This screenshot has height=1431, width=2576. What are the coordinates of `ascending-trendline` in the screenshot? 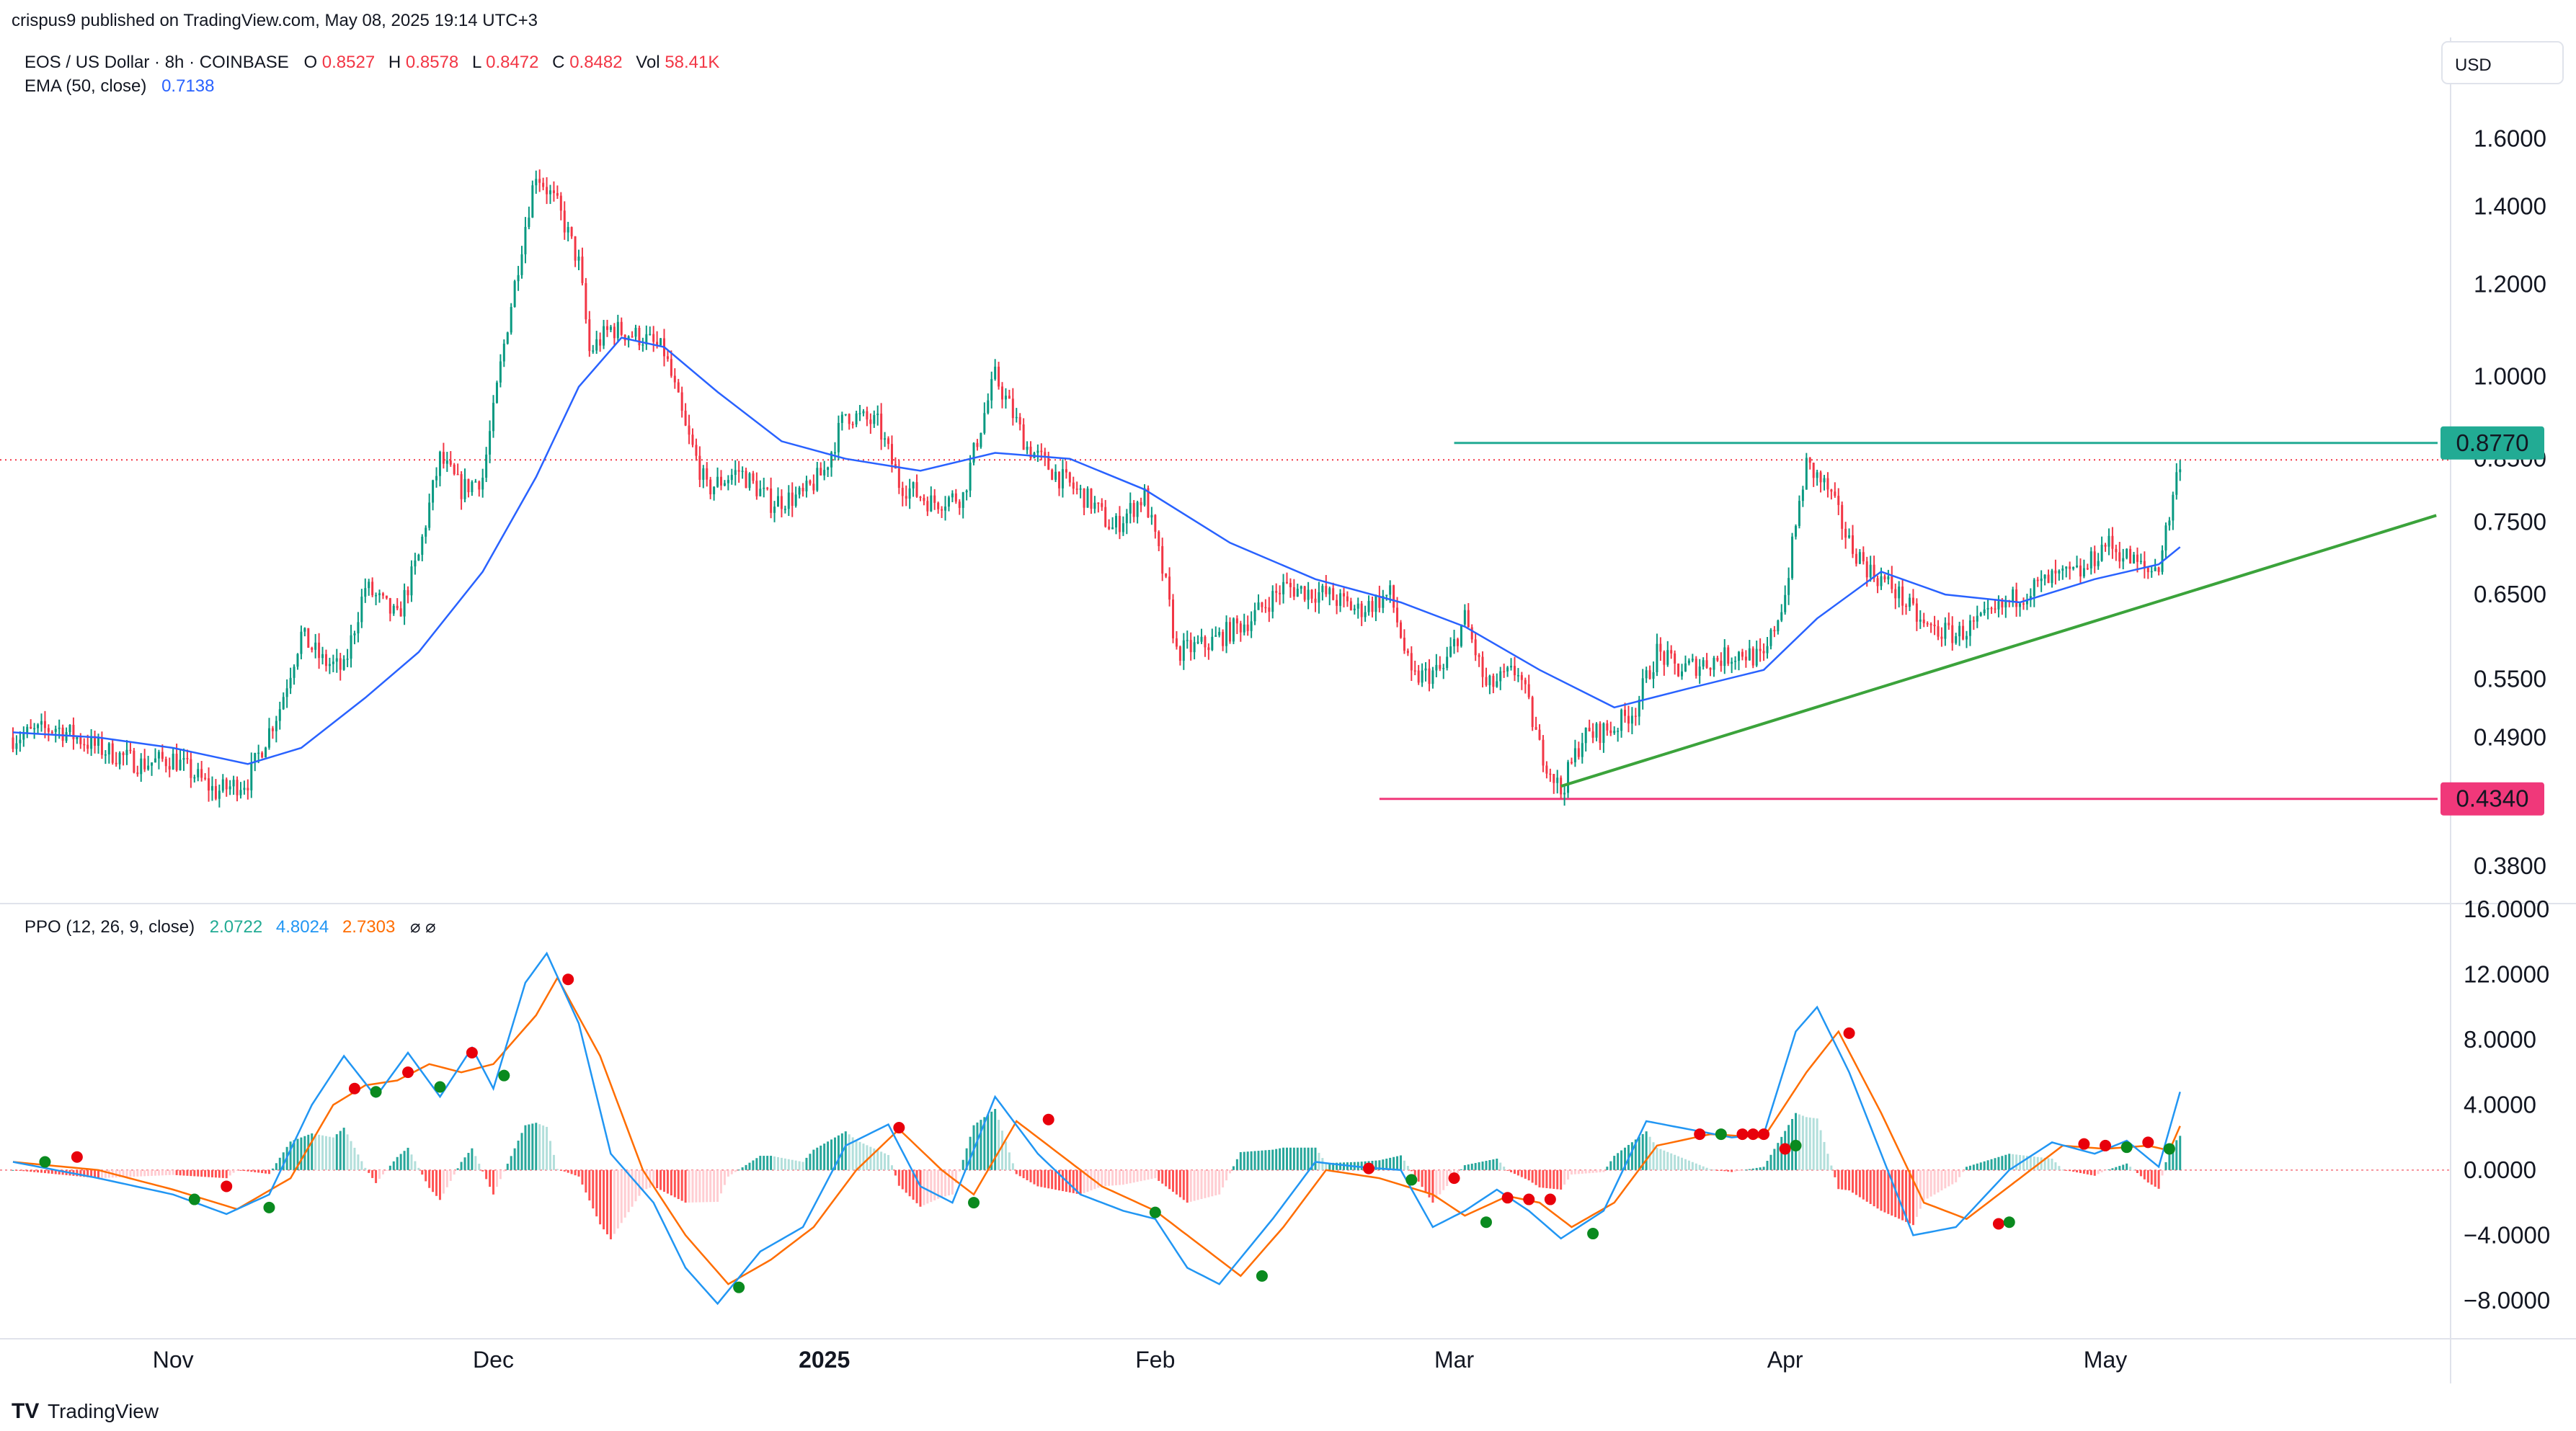 It's located at (1999, 651).